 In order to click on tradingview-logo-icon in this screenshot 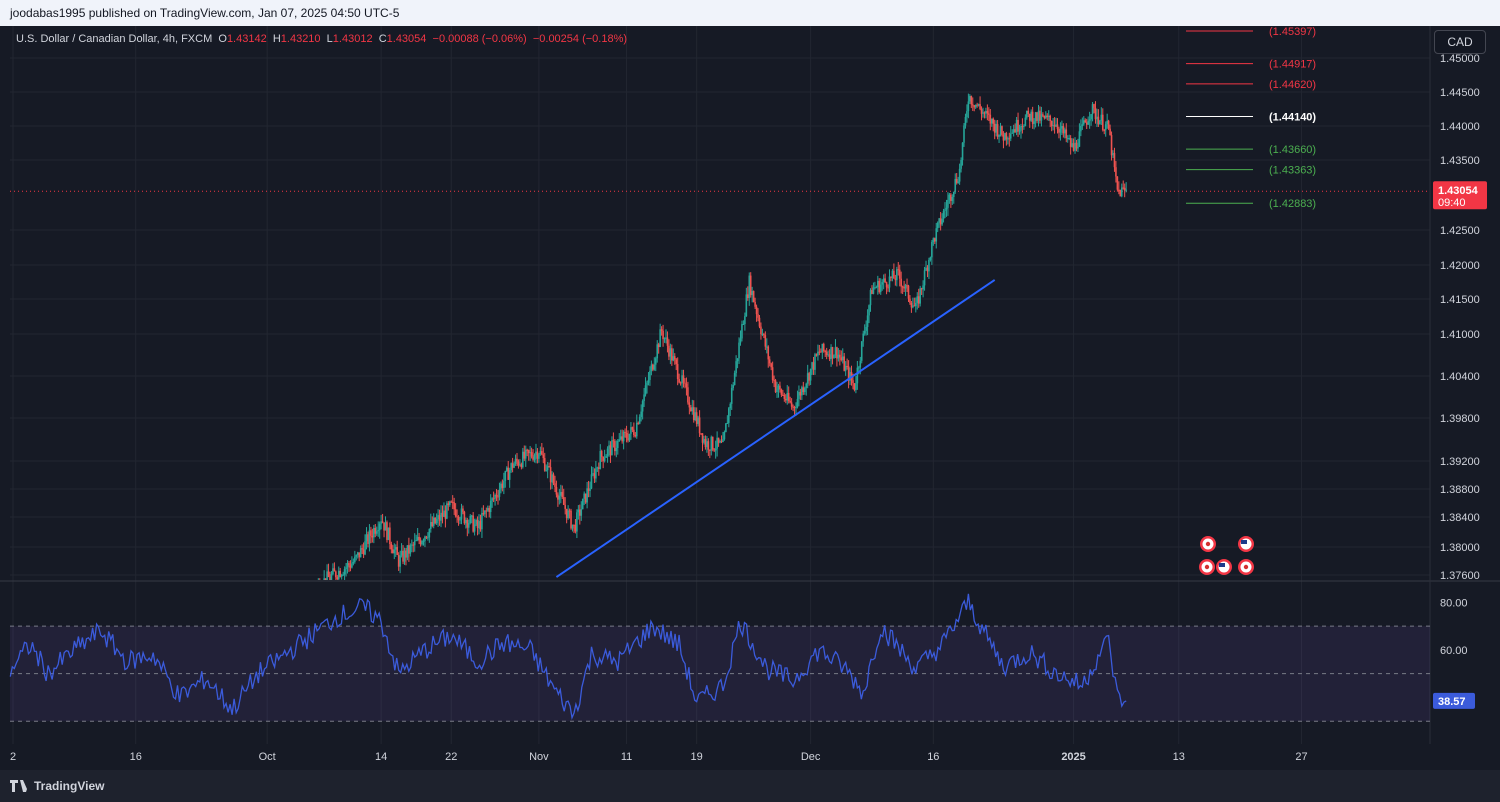, I will do `click(20, 786)`.